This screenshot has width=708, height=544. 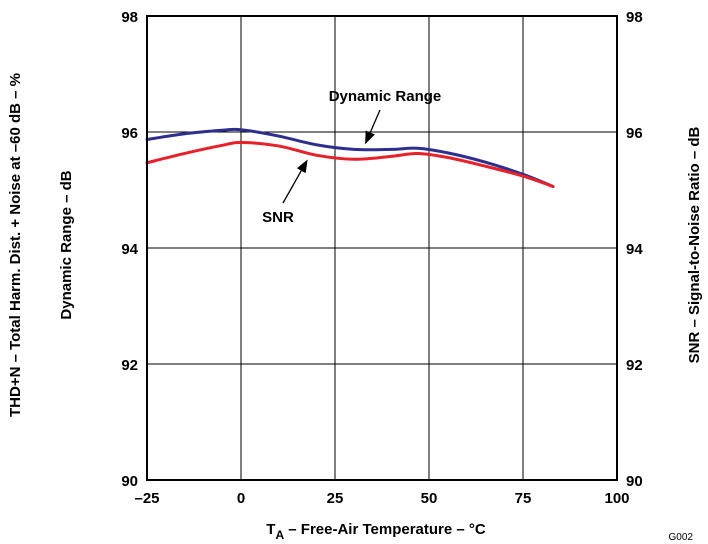 I want to click on y-tick-label-left: 90, so click(x=129, y=481).